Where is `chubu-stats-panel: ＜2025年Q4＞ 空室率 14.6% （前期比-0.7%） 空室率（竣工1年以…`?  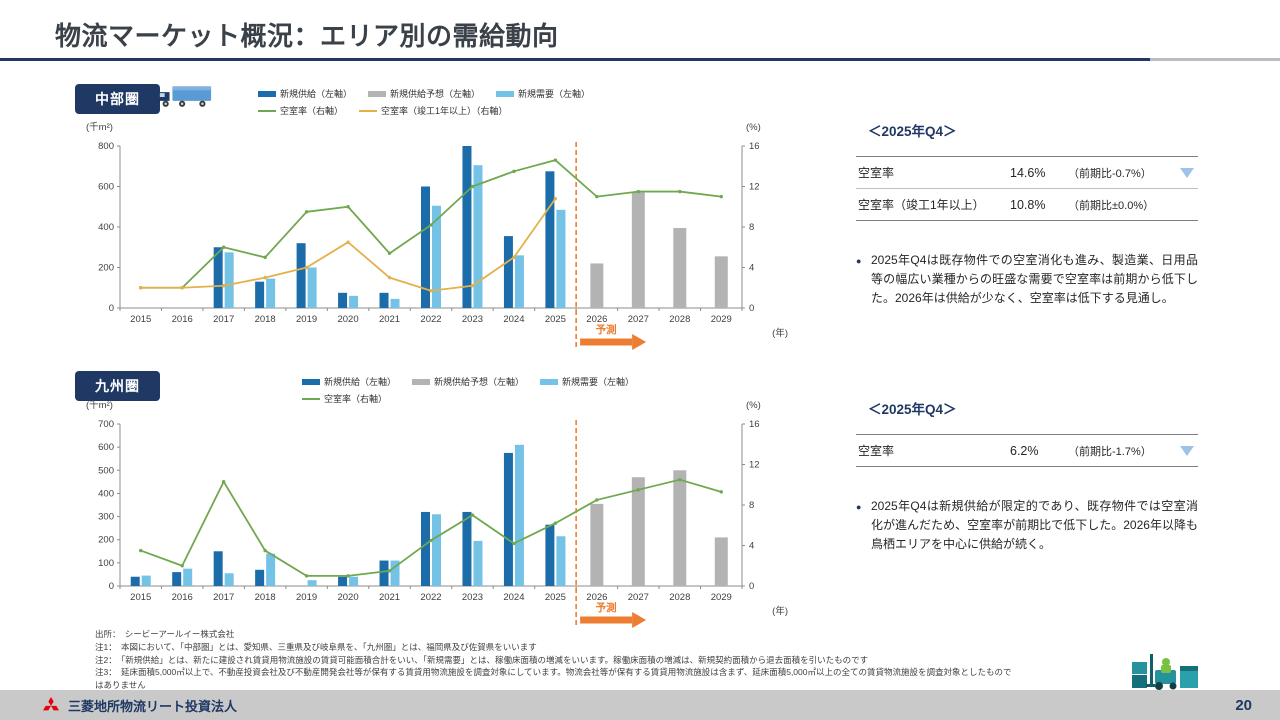
chubu-stats-panel: ＜2025年Q4＞ 空室率 14.6% （前期比-0.7%） 空室率（竣工1年以… is located at coordinates (1027, 214).